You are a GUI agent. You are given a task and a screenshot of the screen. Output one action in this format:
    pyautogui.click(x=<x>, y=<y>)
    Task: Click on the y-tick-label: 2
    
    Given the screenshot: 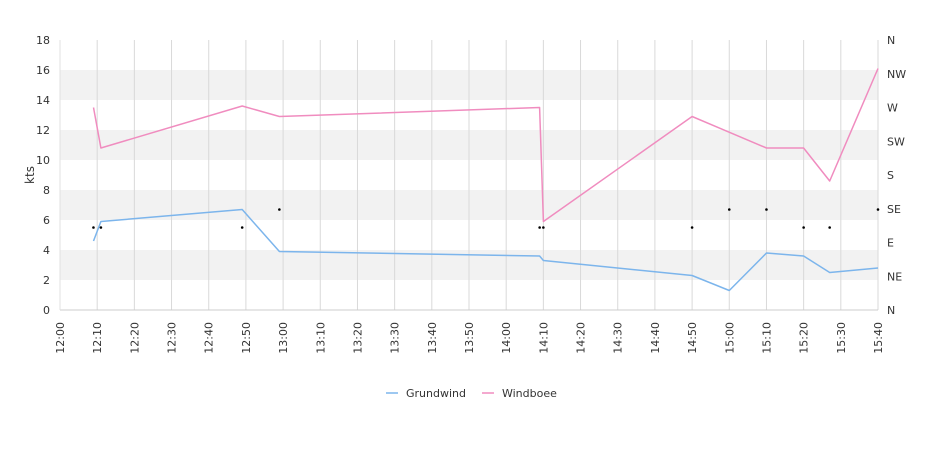 What is the action you would take?
    pyautogui.click(x=46, y=280)
    